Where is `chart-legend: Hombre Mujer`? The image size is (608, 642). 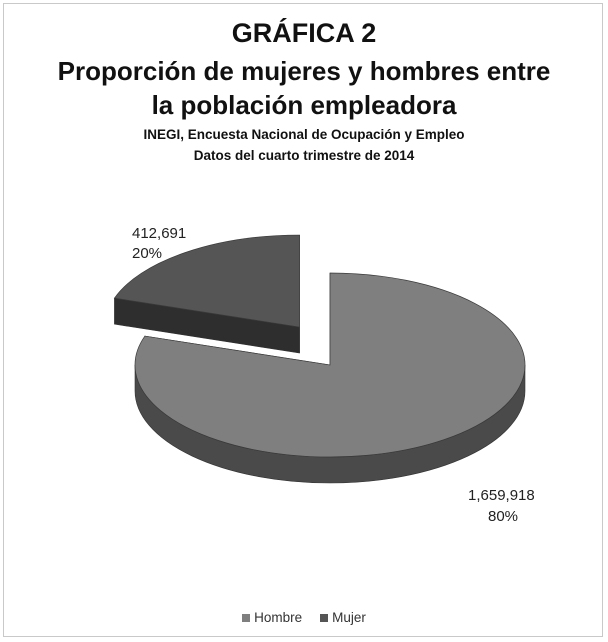
chart-legend: Hombre Mujer is located at coordinates (304, 617).